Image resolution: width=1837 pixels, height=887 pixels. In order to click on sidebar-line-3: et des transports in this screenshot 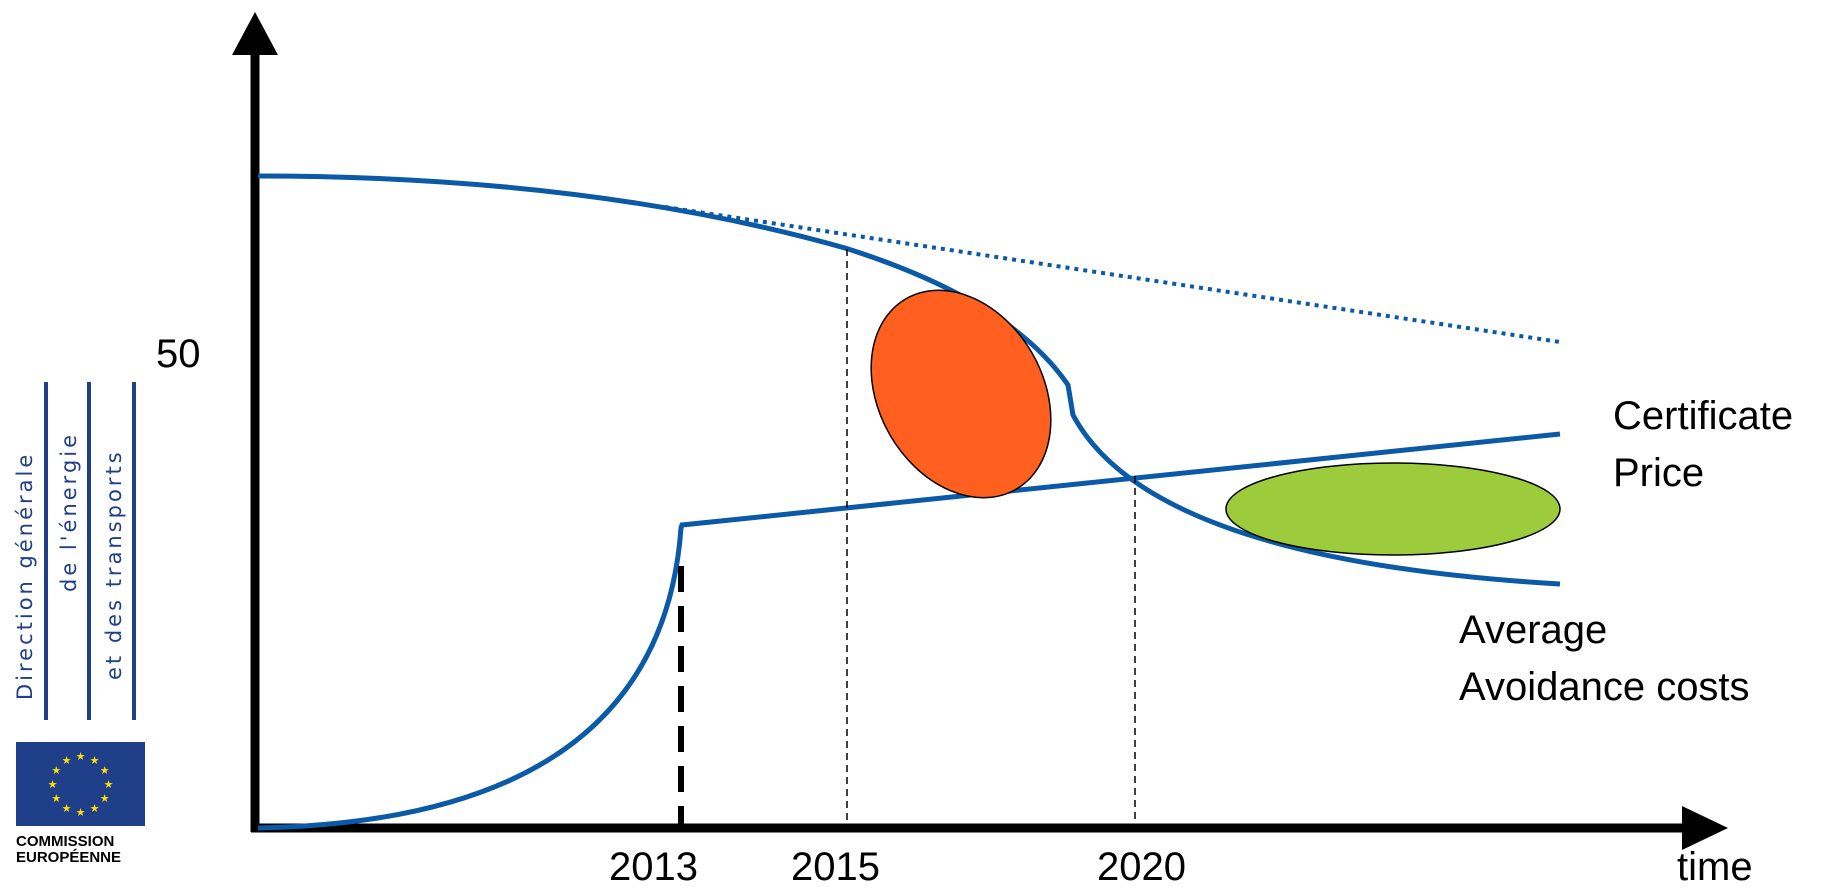, I will do `click(114, 564)`.